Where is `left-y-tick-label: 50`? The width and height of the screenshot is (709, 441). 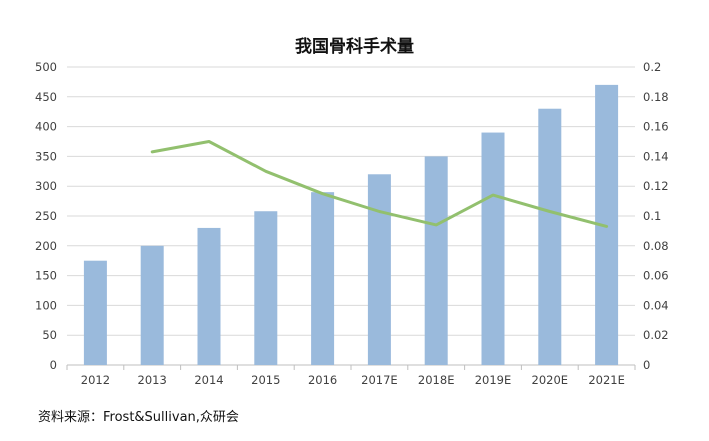 left-y-tick-label: 50 is located at coordinates (49, 335).